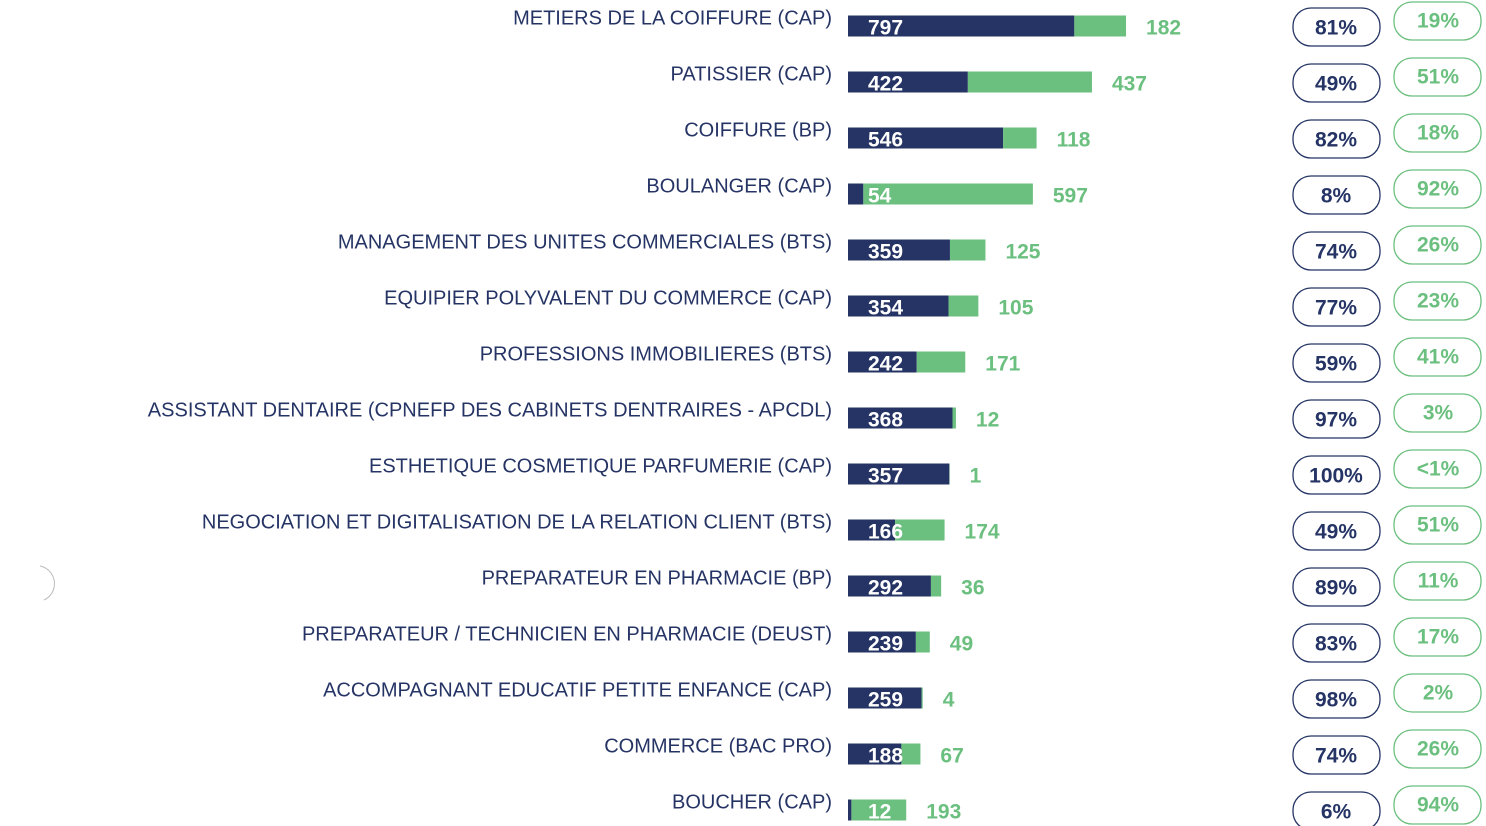 The image size is (1486, 826). I want to click on share-label: 2%, so click(1438, 693).